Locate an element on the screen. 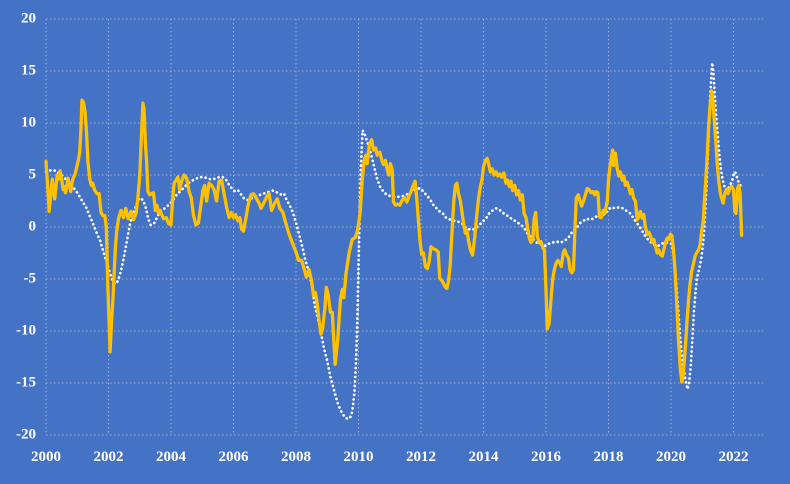 The height and width of the screenshot is (484, 790). x-tick-label: 2022 is located at coordinates (733, 457).